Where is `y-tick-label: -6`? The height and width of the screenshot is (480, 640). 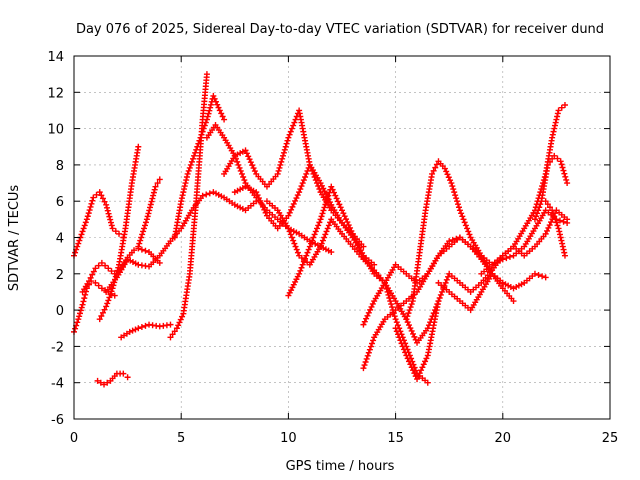
y-tick-label: -6 is located at coordinates (57, 420).